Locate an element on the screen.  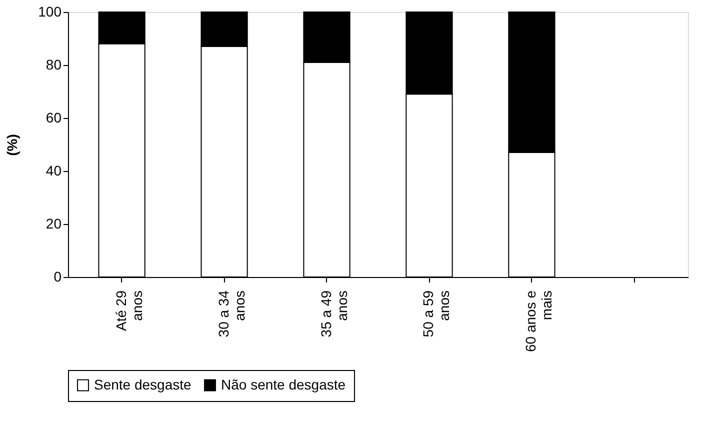
y-tick-label: 0 is located at coordinates (58, 276).